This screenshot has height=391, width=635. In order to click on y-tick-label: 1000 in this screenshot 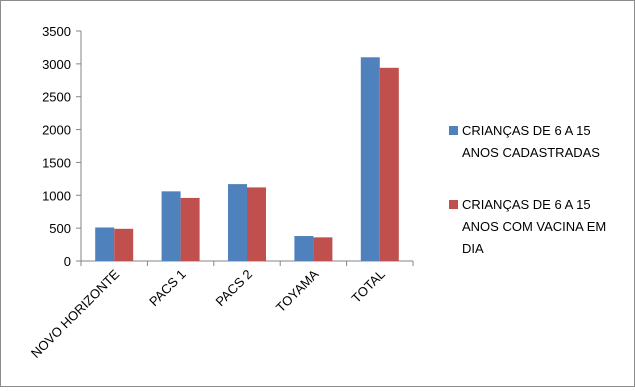, I will do `click(56, 195)`.